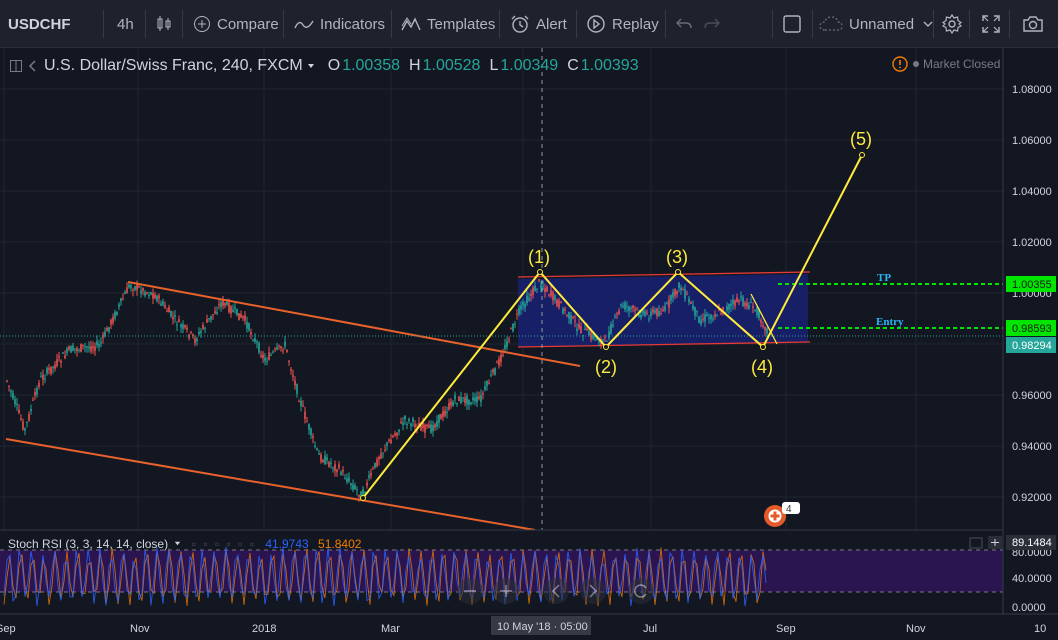  Describe the element at coordinates (470, 591) in the screenshot. I see `zoom-out-button` at that location.